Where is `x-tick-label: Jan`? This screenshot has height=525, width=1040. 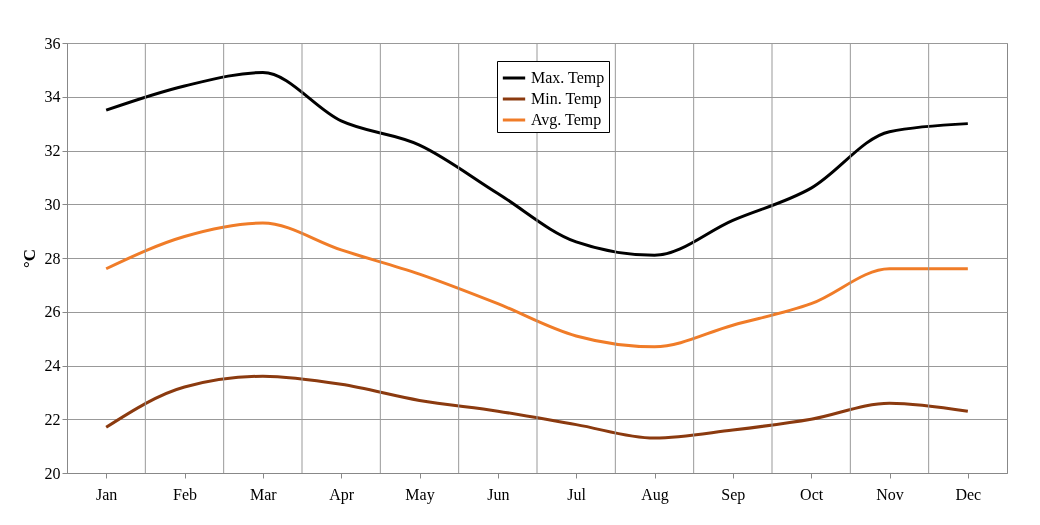
x-tick-label: Jan is located at coordinates (107, 494).